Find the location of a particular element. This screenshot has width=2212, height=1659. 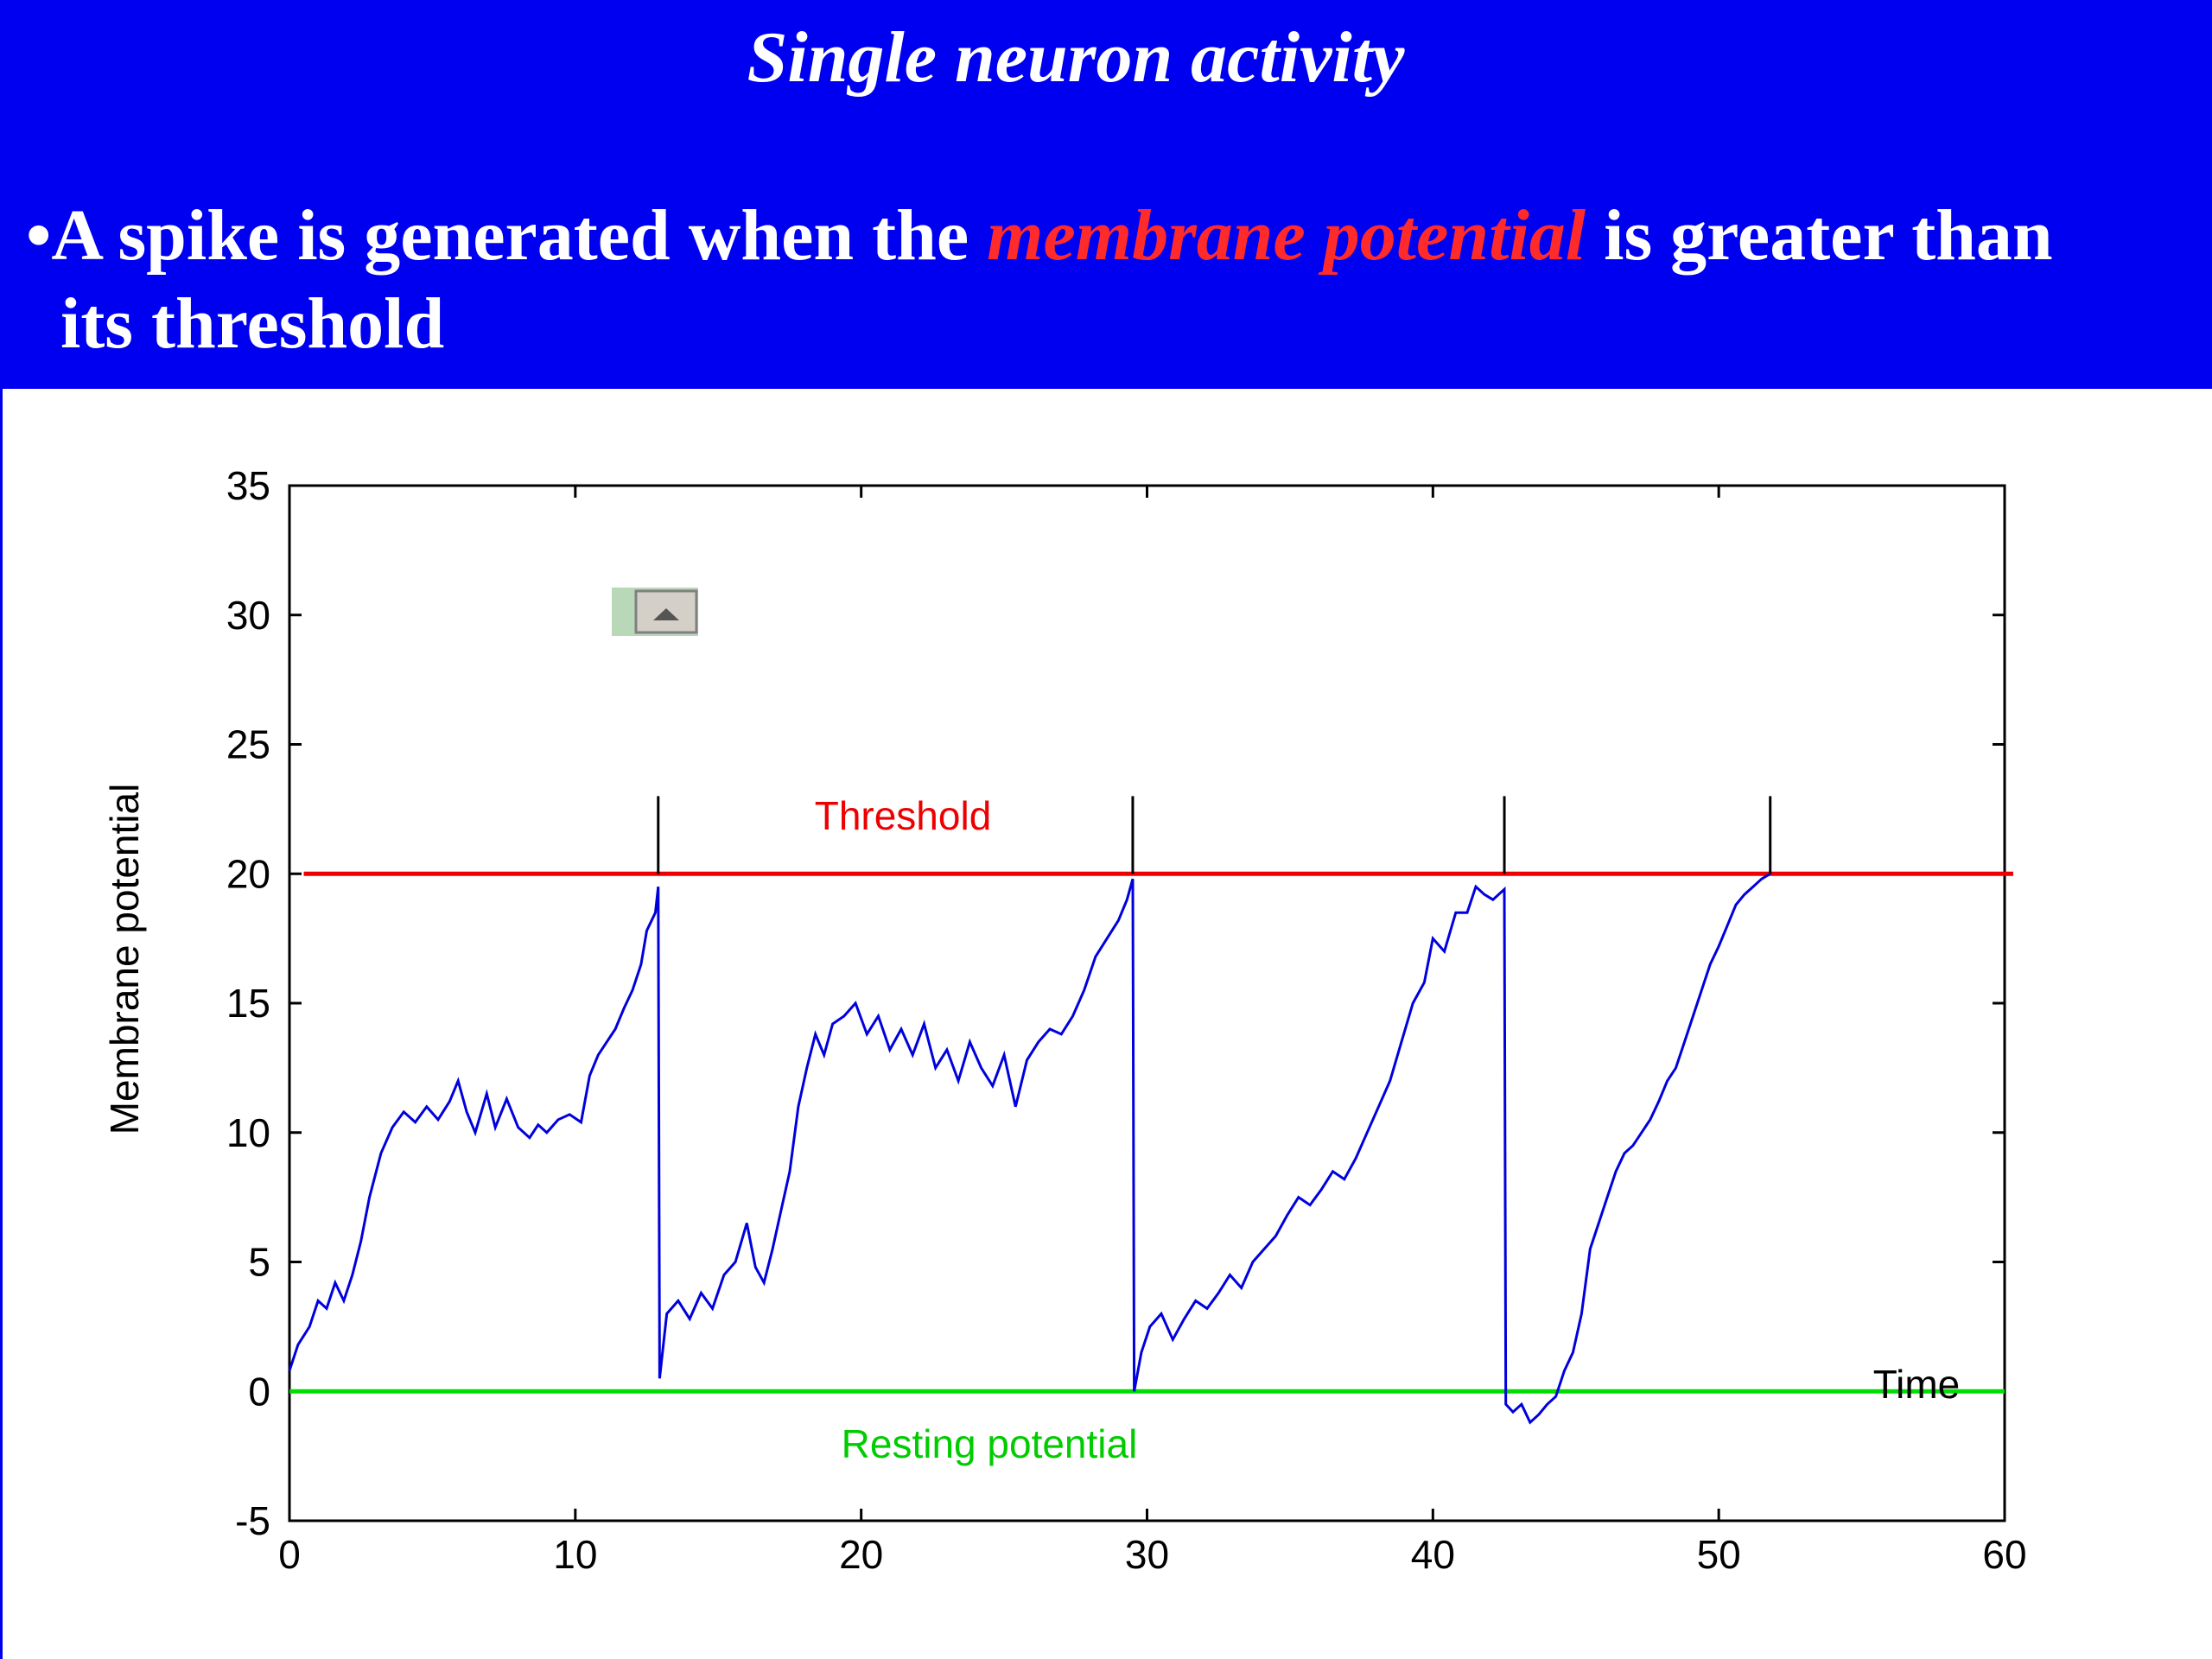

x-tick-label: 20 is located at coordinates (861, 1554).